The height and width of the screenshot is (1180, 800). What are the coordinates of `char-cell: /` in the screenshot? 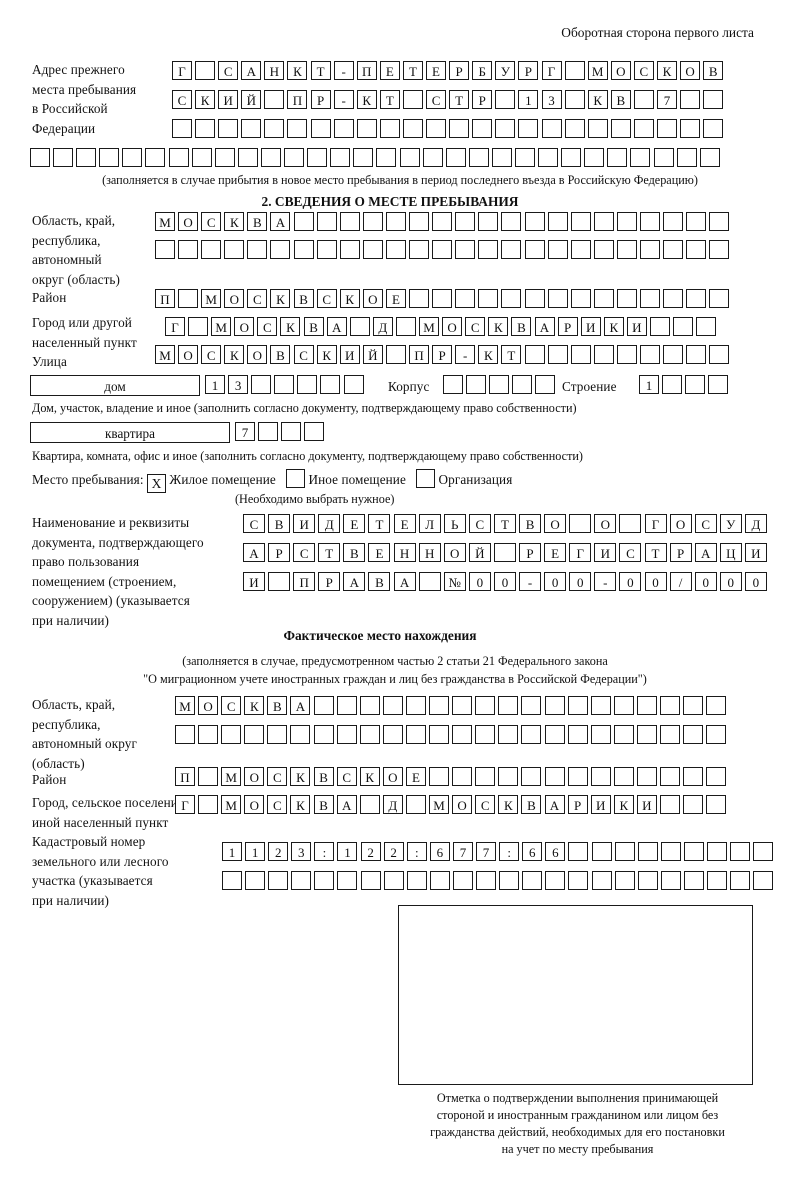 It's located at (680, 581).